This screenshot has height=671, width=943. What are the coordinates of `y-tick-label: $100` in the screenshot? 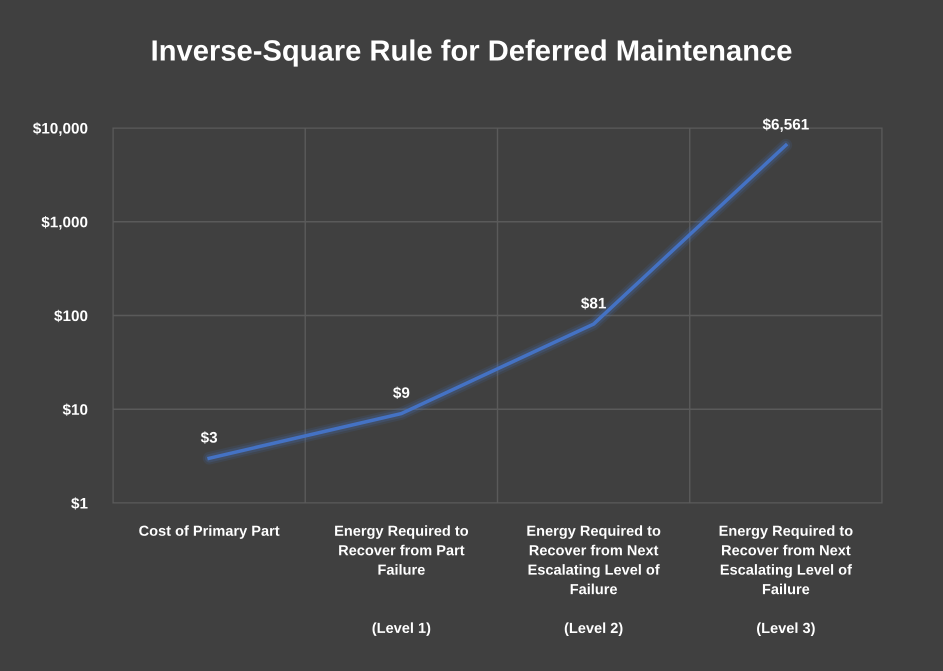 It's located at (71, 316).